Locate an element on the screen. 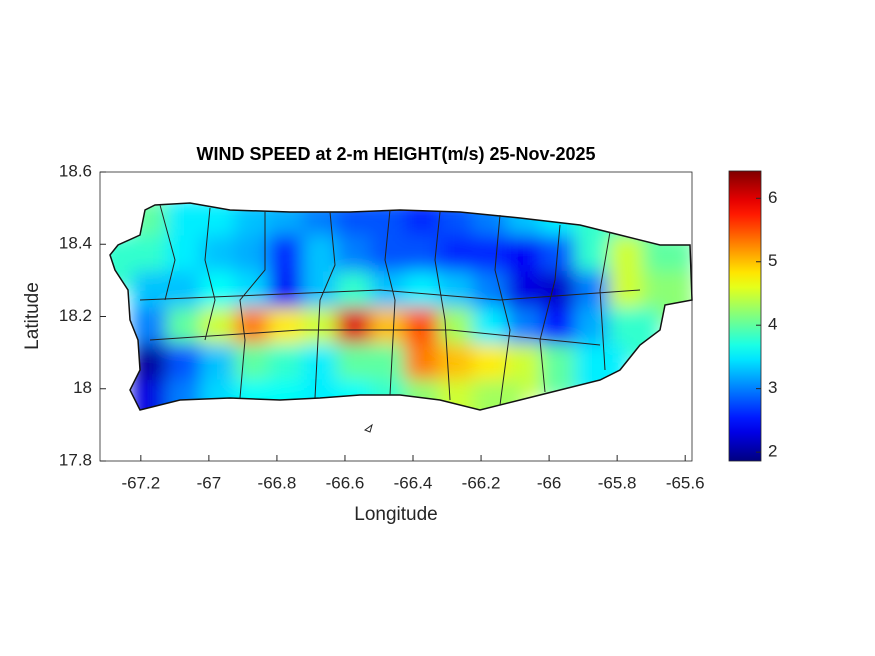 The width and height of the screenshot is (875, 656). y-tick-label: 18.2 is located at coordinates (75, 315).